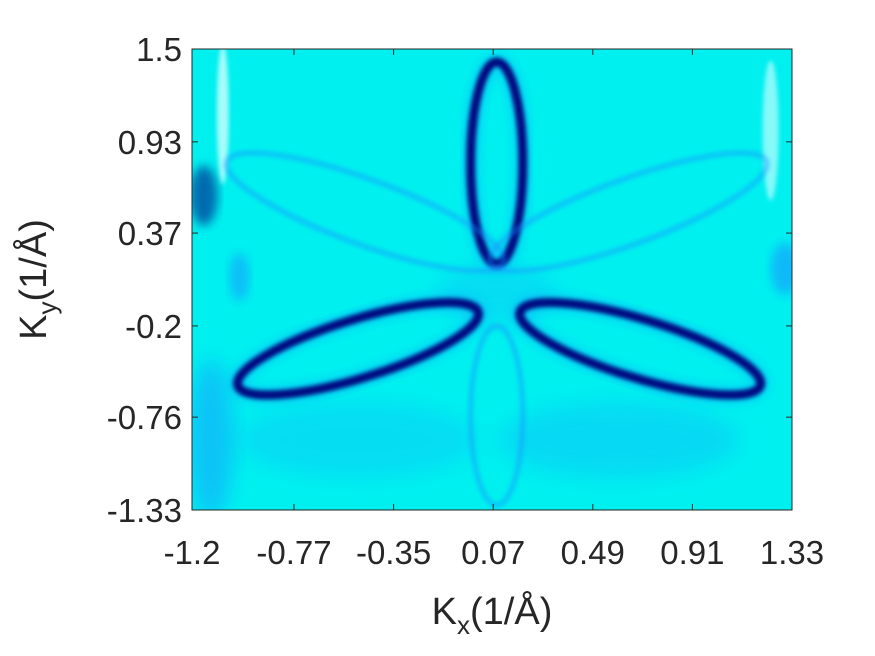 Image resolution: width=875 pixels, height=656 pixels. What do you see at coordinates (293, 552) in the screenshot?
I see `x-tick-label: -0.77` at bounding box center [293, 552].